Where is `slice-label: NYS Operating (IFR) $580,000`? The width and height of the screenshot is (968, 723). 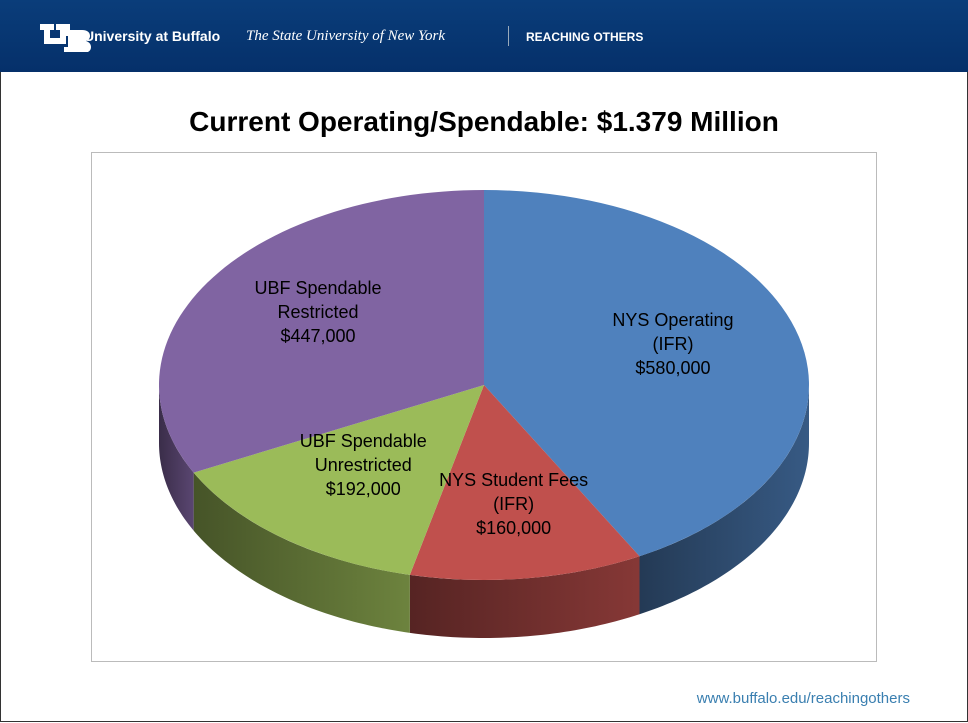
slice-label: NYS Operating (IFR) $580,000 is located at coordinates (673, 344).